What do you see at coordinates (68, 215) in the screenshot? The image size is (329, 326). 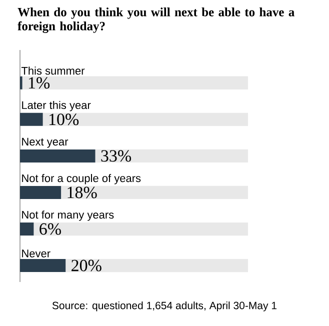 I see `y-tick-label: Not for many years` at bounding box center [68, 215].